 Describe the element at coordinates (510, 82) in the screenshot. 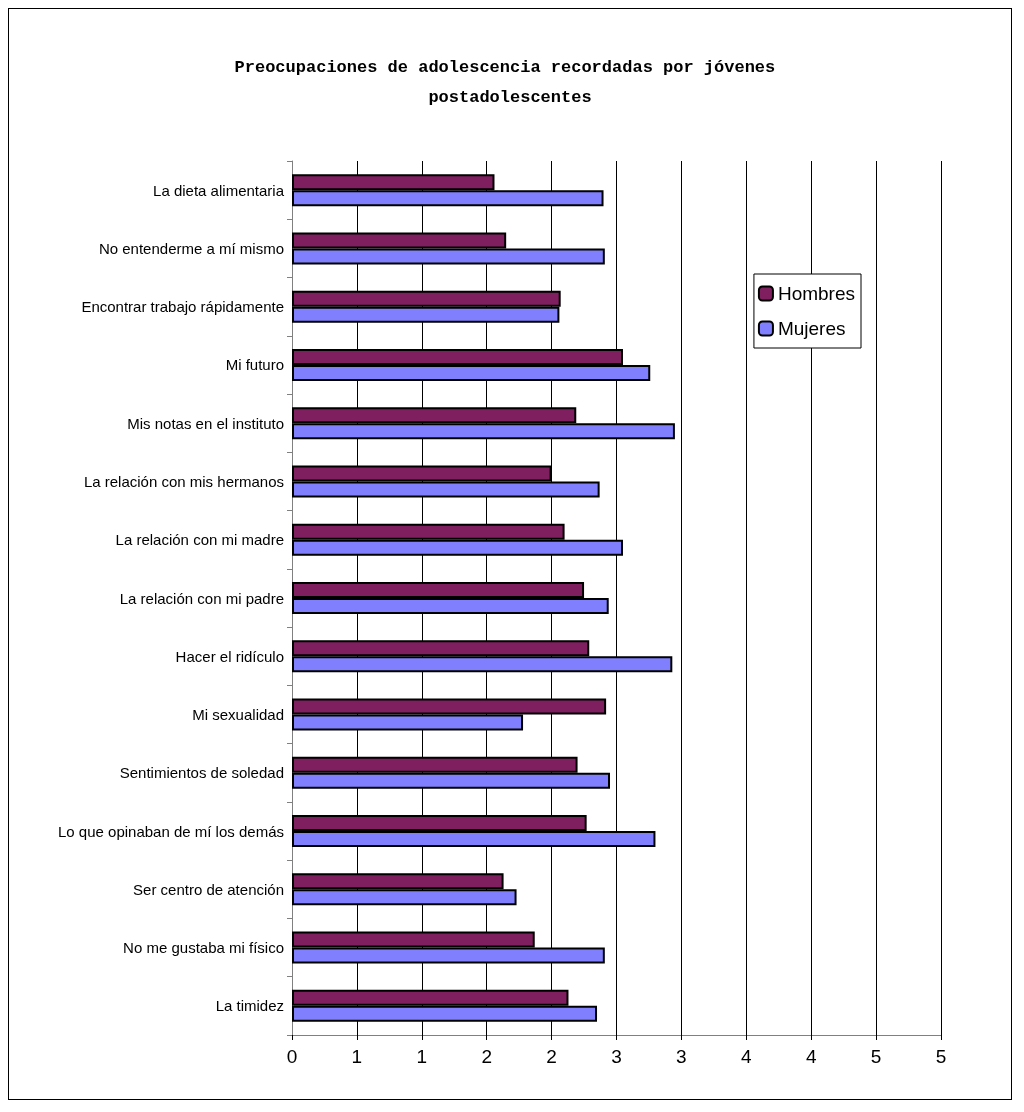

I see `chart-title: Preocupaciones de adolescencia recordadas por jóvenes postadolescentes` at that location.